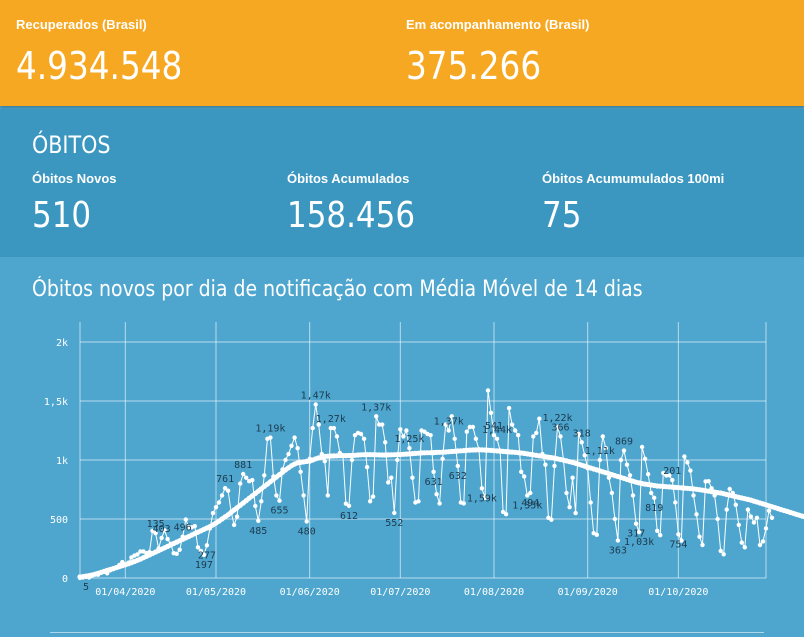 The image size is (804, 637). Describe the element at coordinates (65, 579) in the screenshot. I see `y-tick-label: 0` at that location.